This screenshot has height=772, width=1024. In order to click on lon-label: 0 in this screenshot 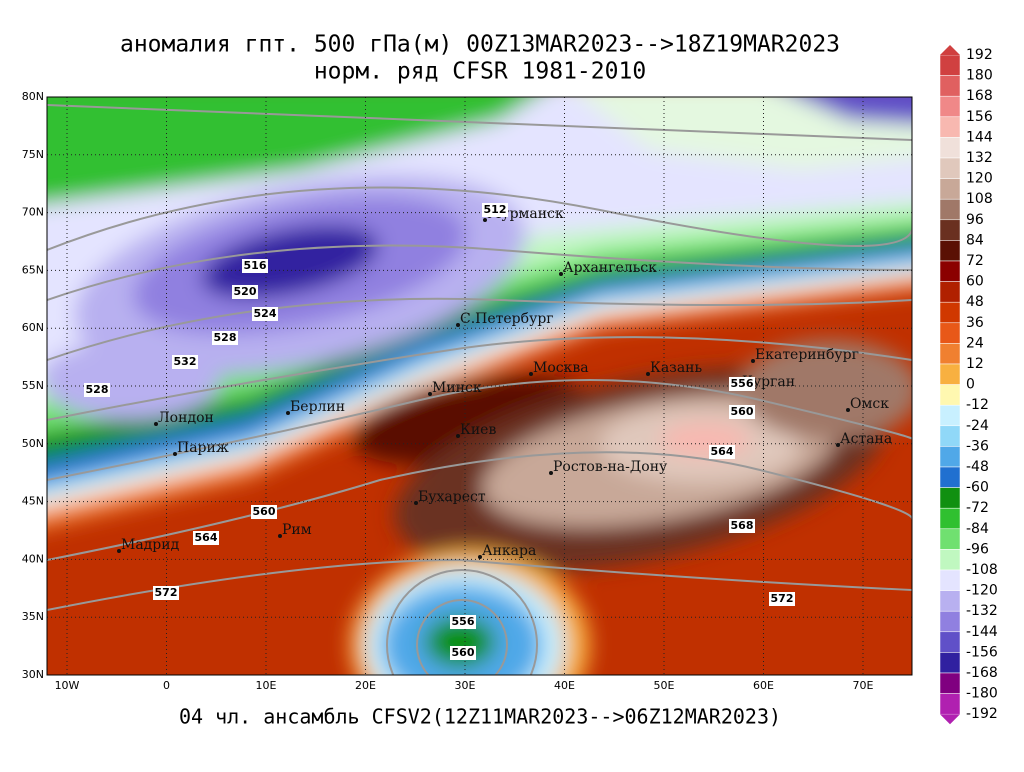, I will do `click(166, 685)`.